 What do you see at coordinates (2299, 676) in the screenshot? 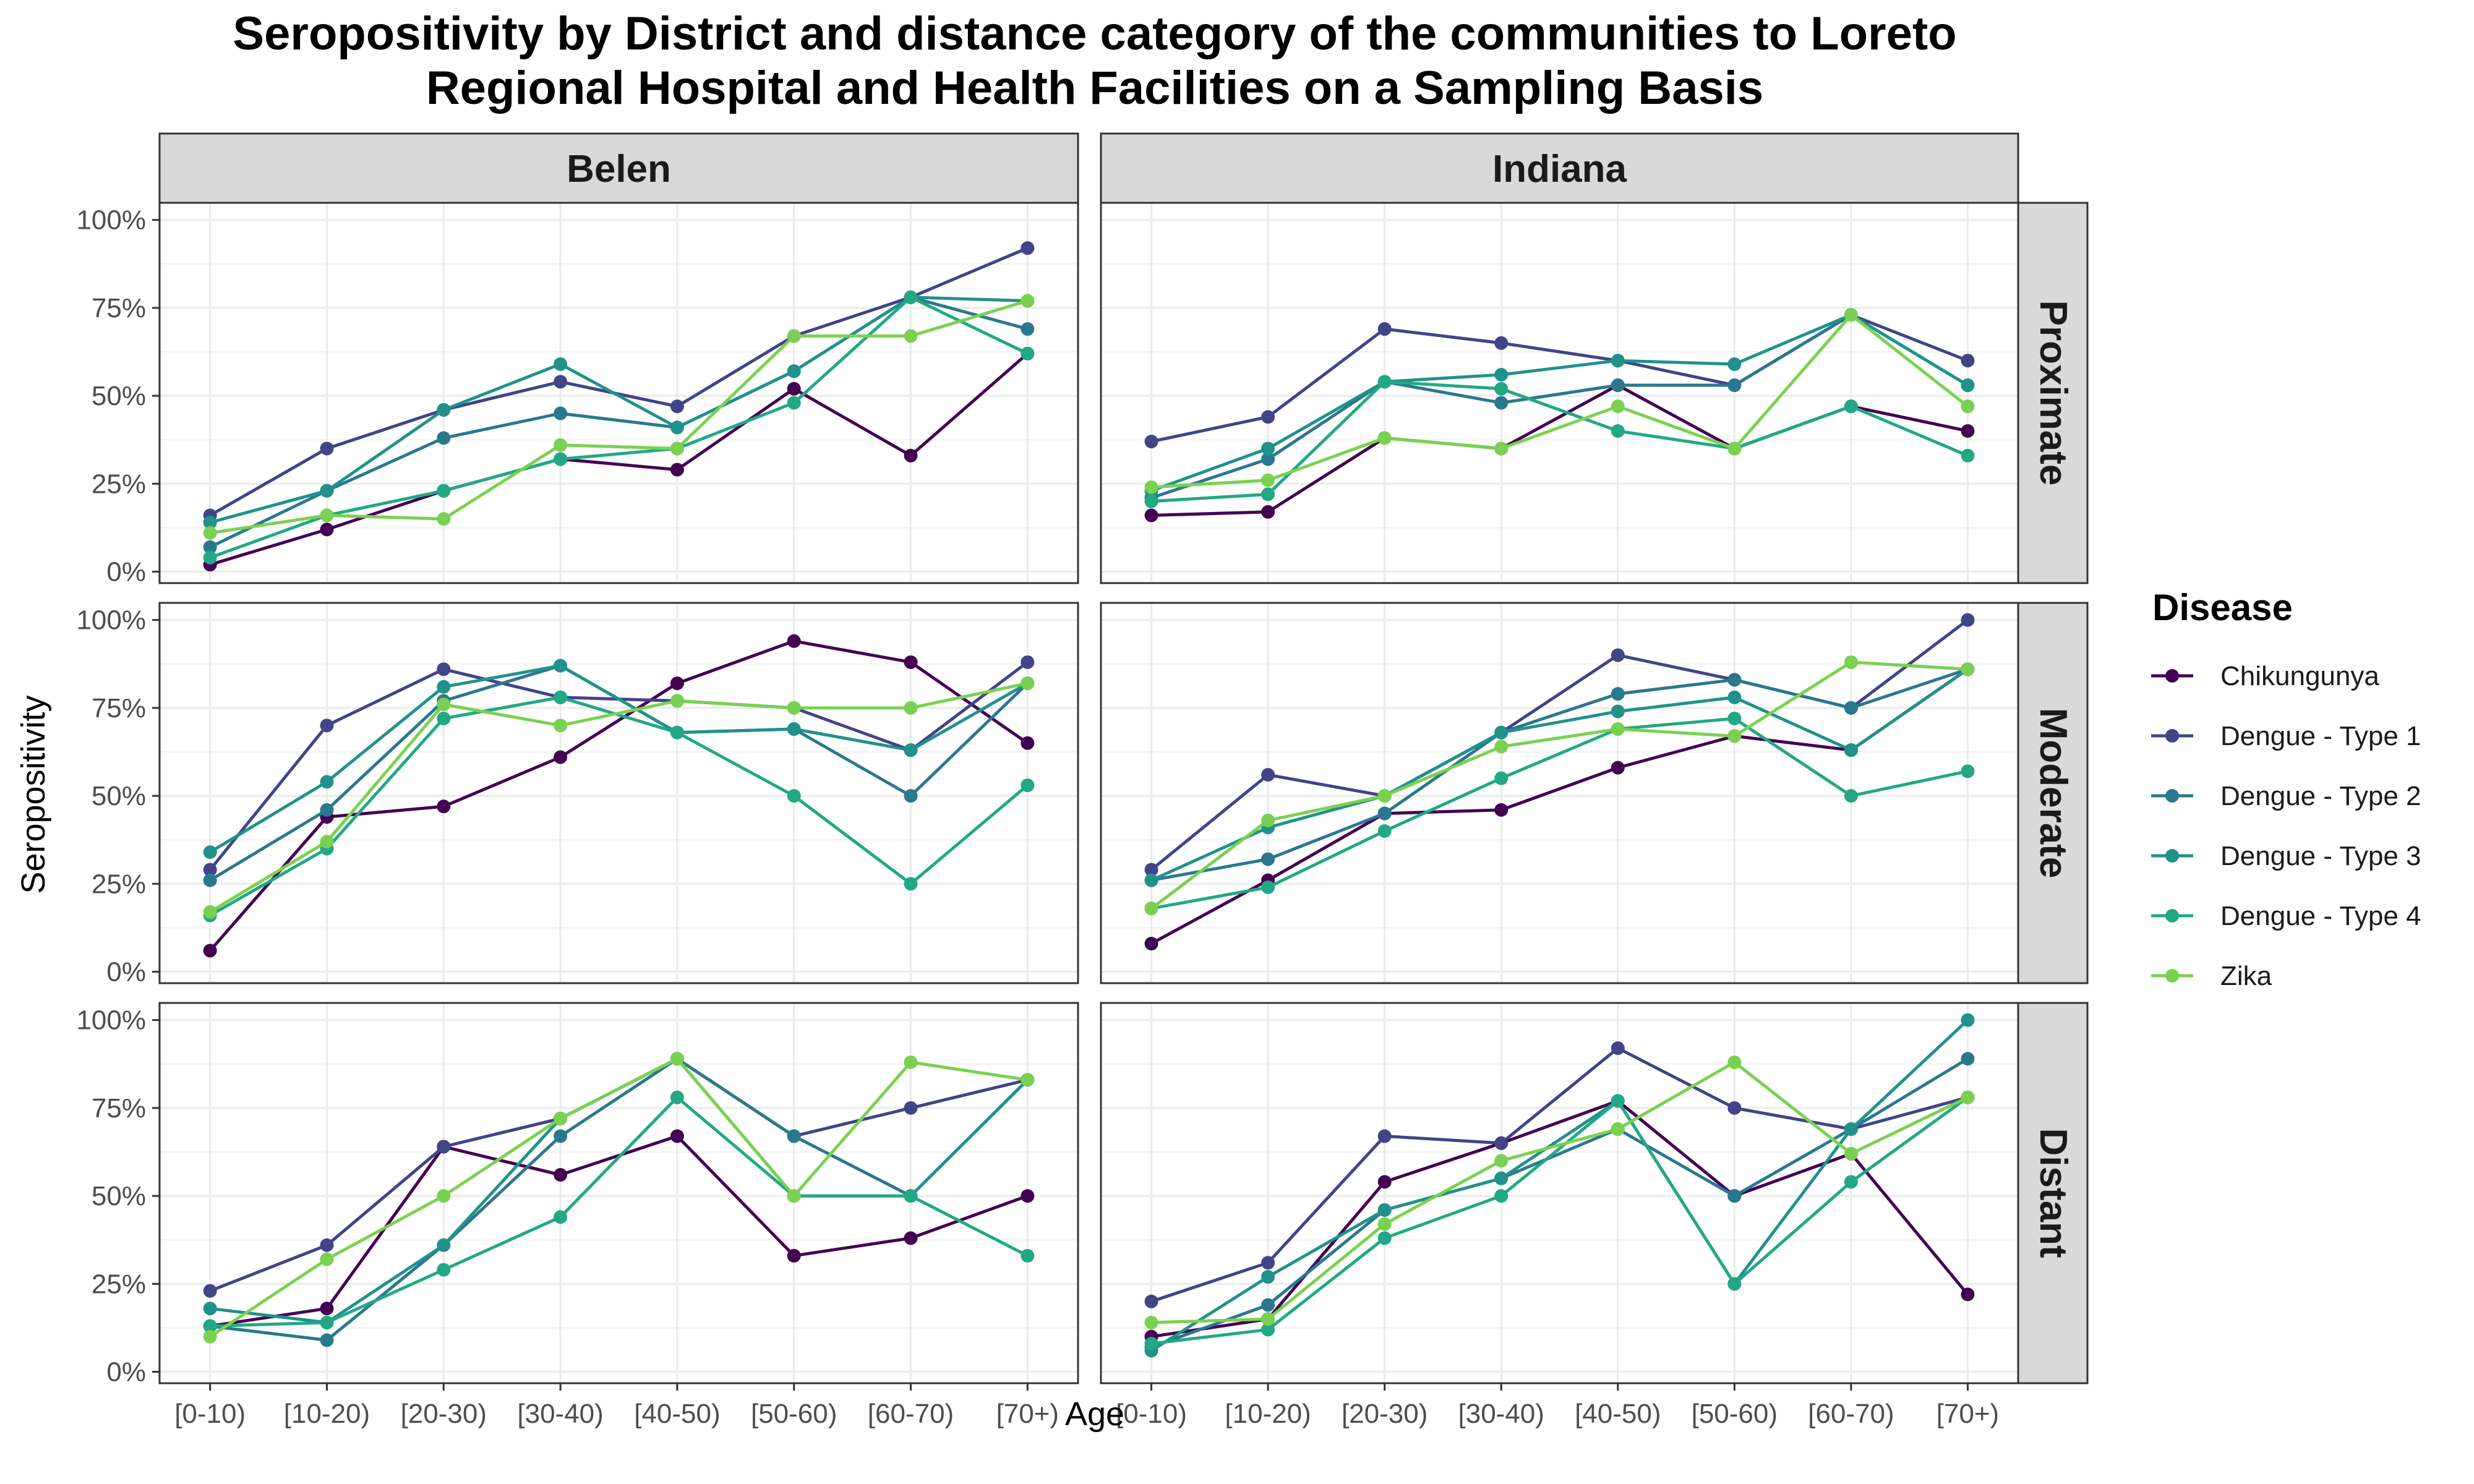
I see `legend-label: Chikungunya` at bounding box center [2299, 676].